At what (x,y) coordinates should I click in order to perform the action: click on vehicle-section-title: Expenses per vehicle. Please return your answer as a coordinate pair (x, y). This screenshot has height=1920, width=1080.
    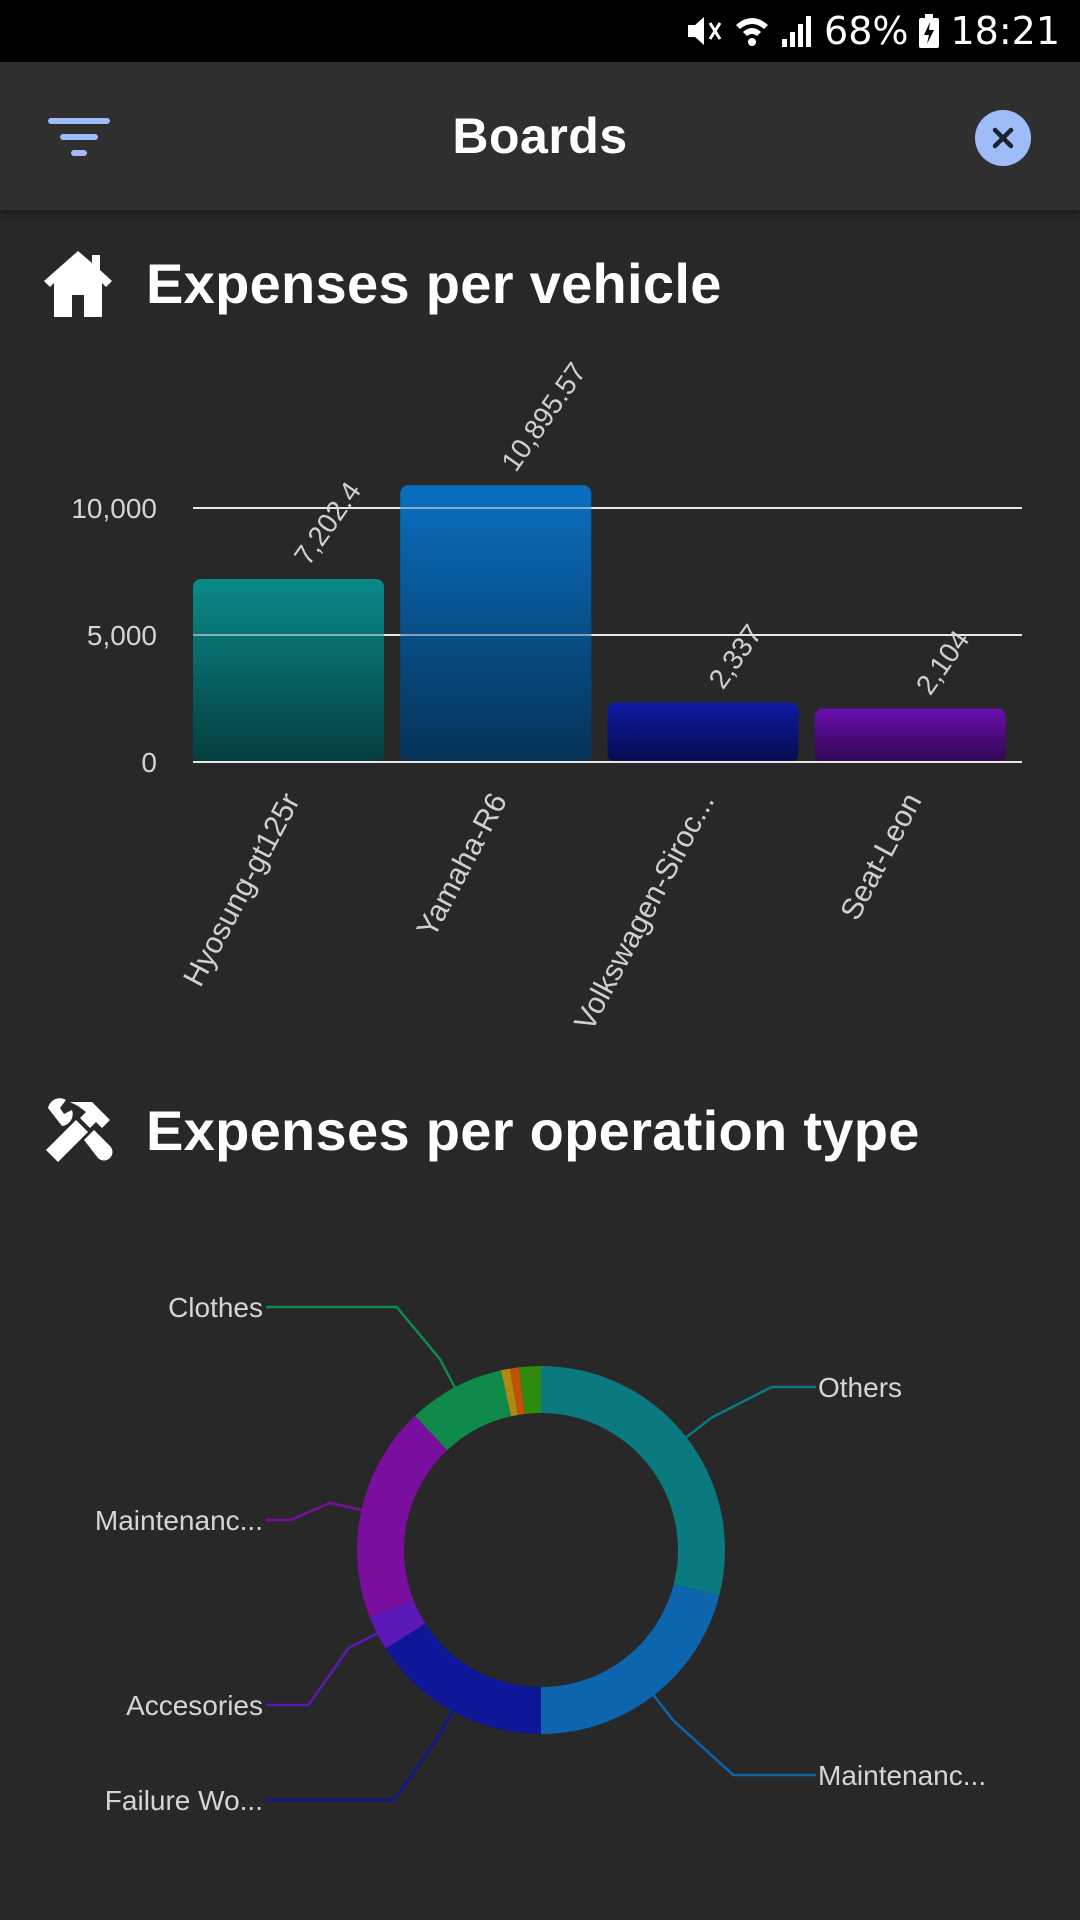
    Looking at the image, I should click on (434, 283).